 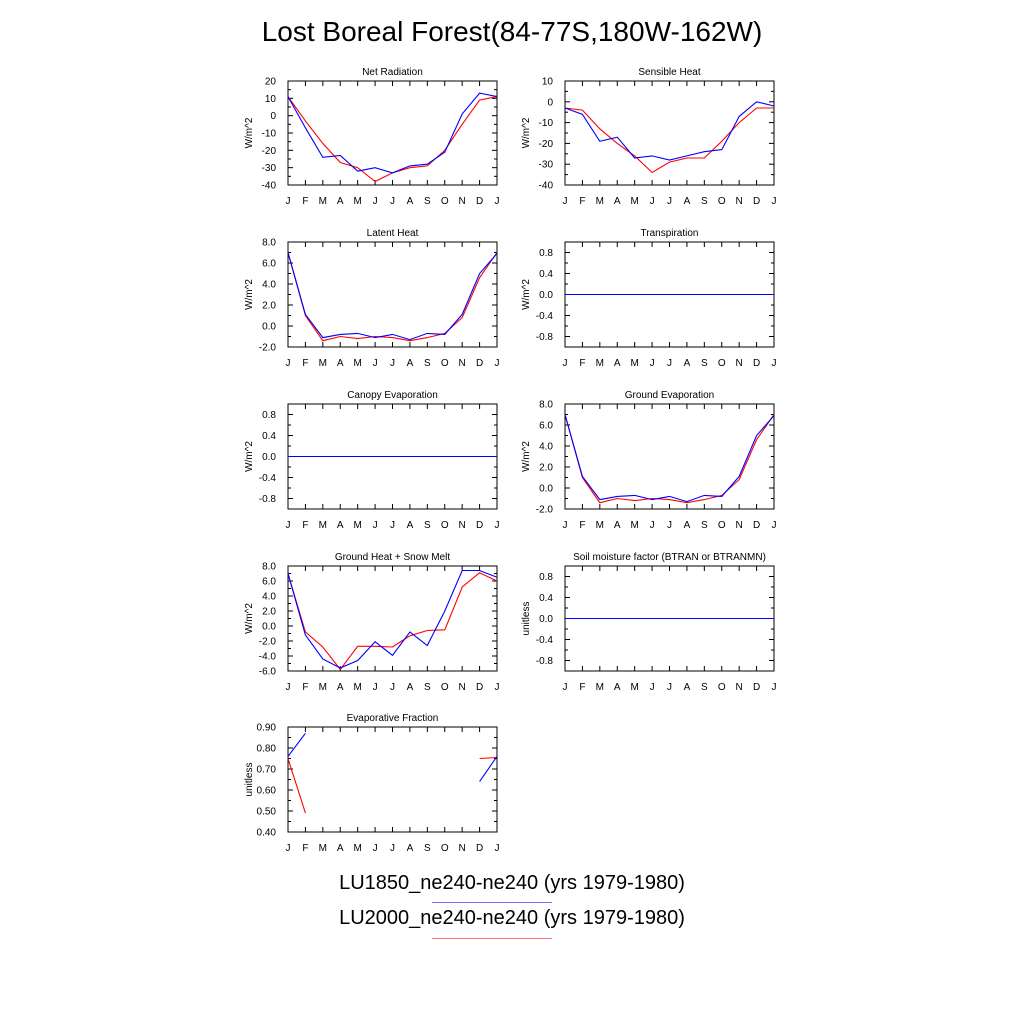 What do you see at coordinates (269, 151) in the screenshot?
I see `y-tick-label: -20` at bounding box center [269, 151].